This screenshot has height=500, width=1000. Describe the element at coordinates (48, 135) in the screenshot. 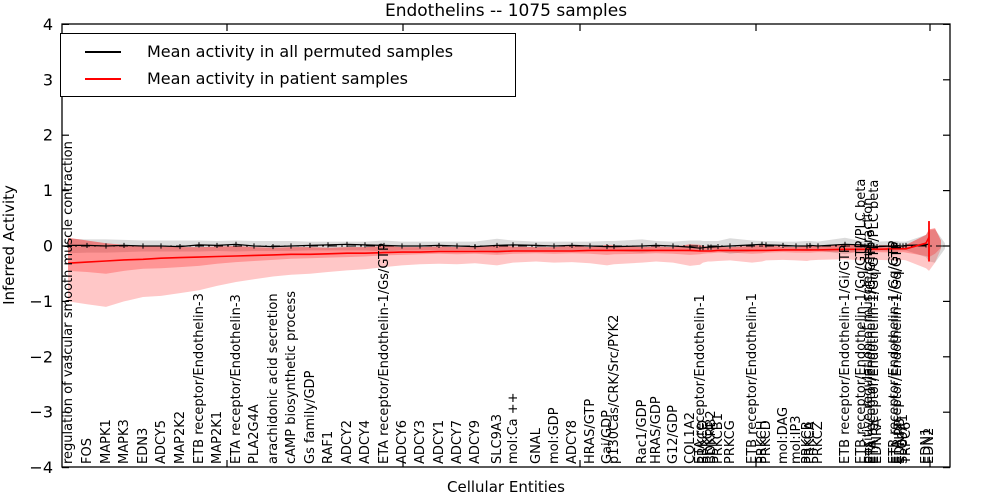

I see `y-tick-label: 2` at that location.